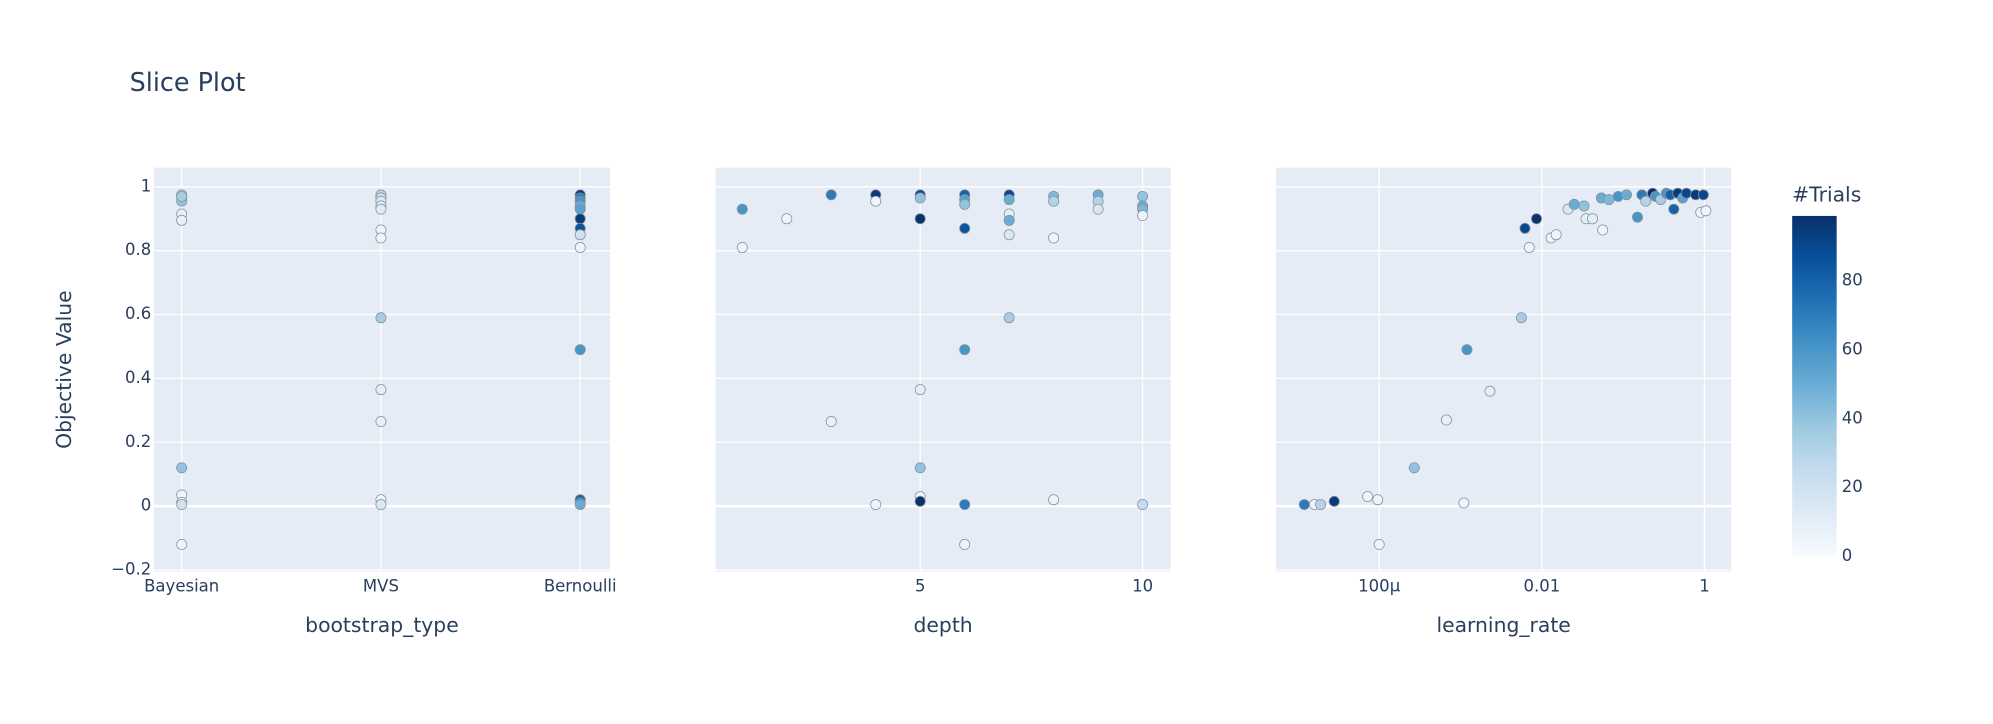  I want to click on y-tick-label: 0.8, so click(138, 249).